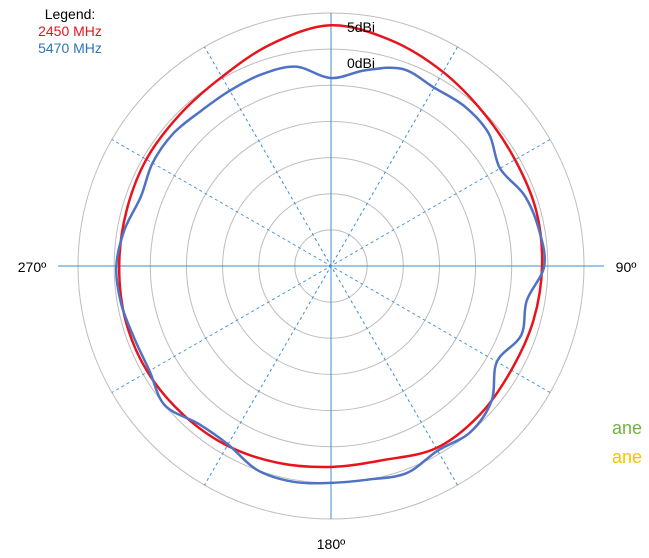  I want to click on plane-label-green: ane, so click(627, 428).